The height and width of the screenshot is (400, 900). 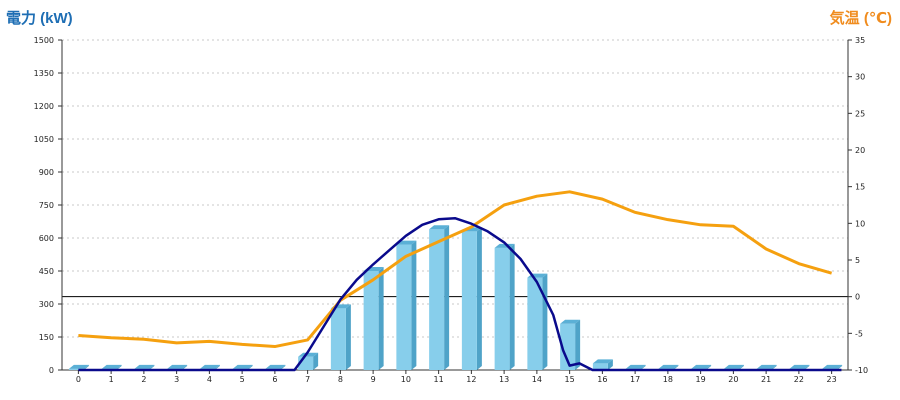 What do you see at coordinates (857, 260) in the screenshot?
I see `right-tick-label: 5` at bounding box center [857, 260].